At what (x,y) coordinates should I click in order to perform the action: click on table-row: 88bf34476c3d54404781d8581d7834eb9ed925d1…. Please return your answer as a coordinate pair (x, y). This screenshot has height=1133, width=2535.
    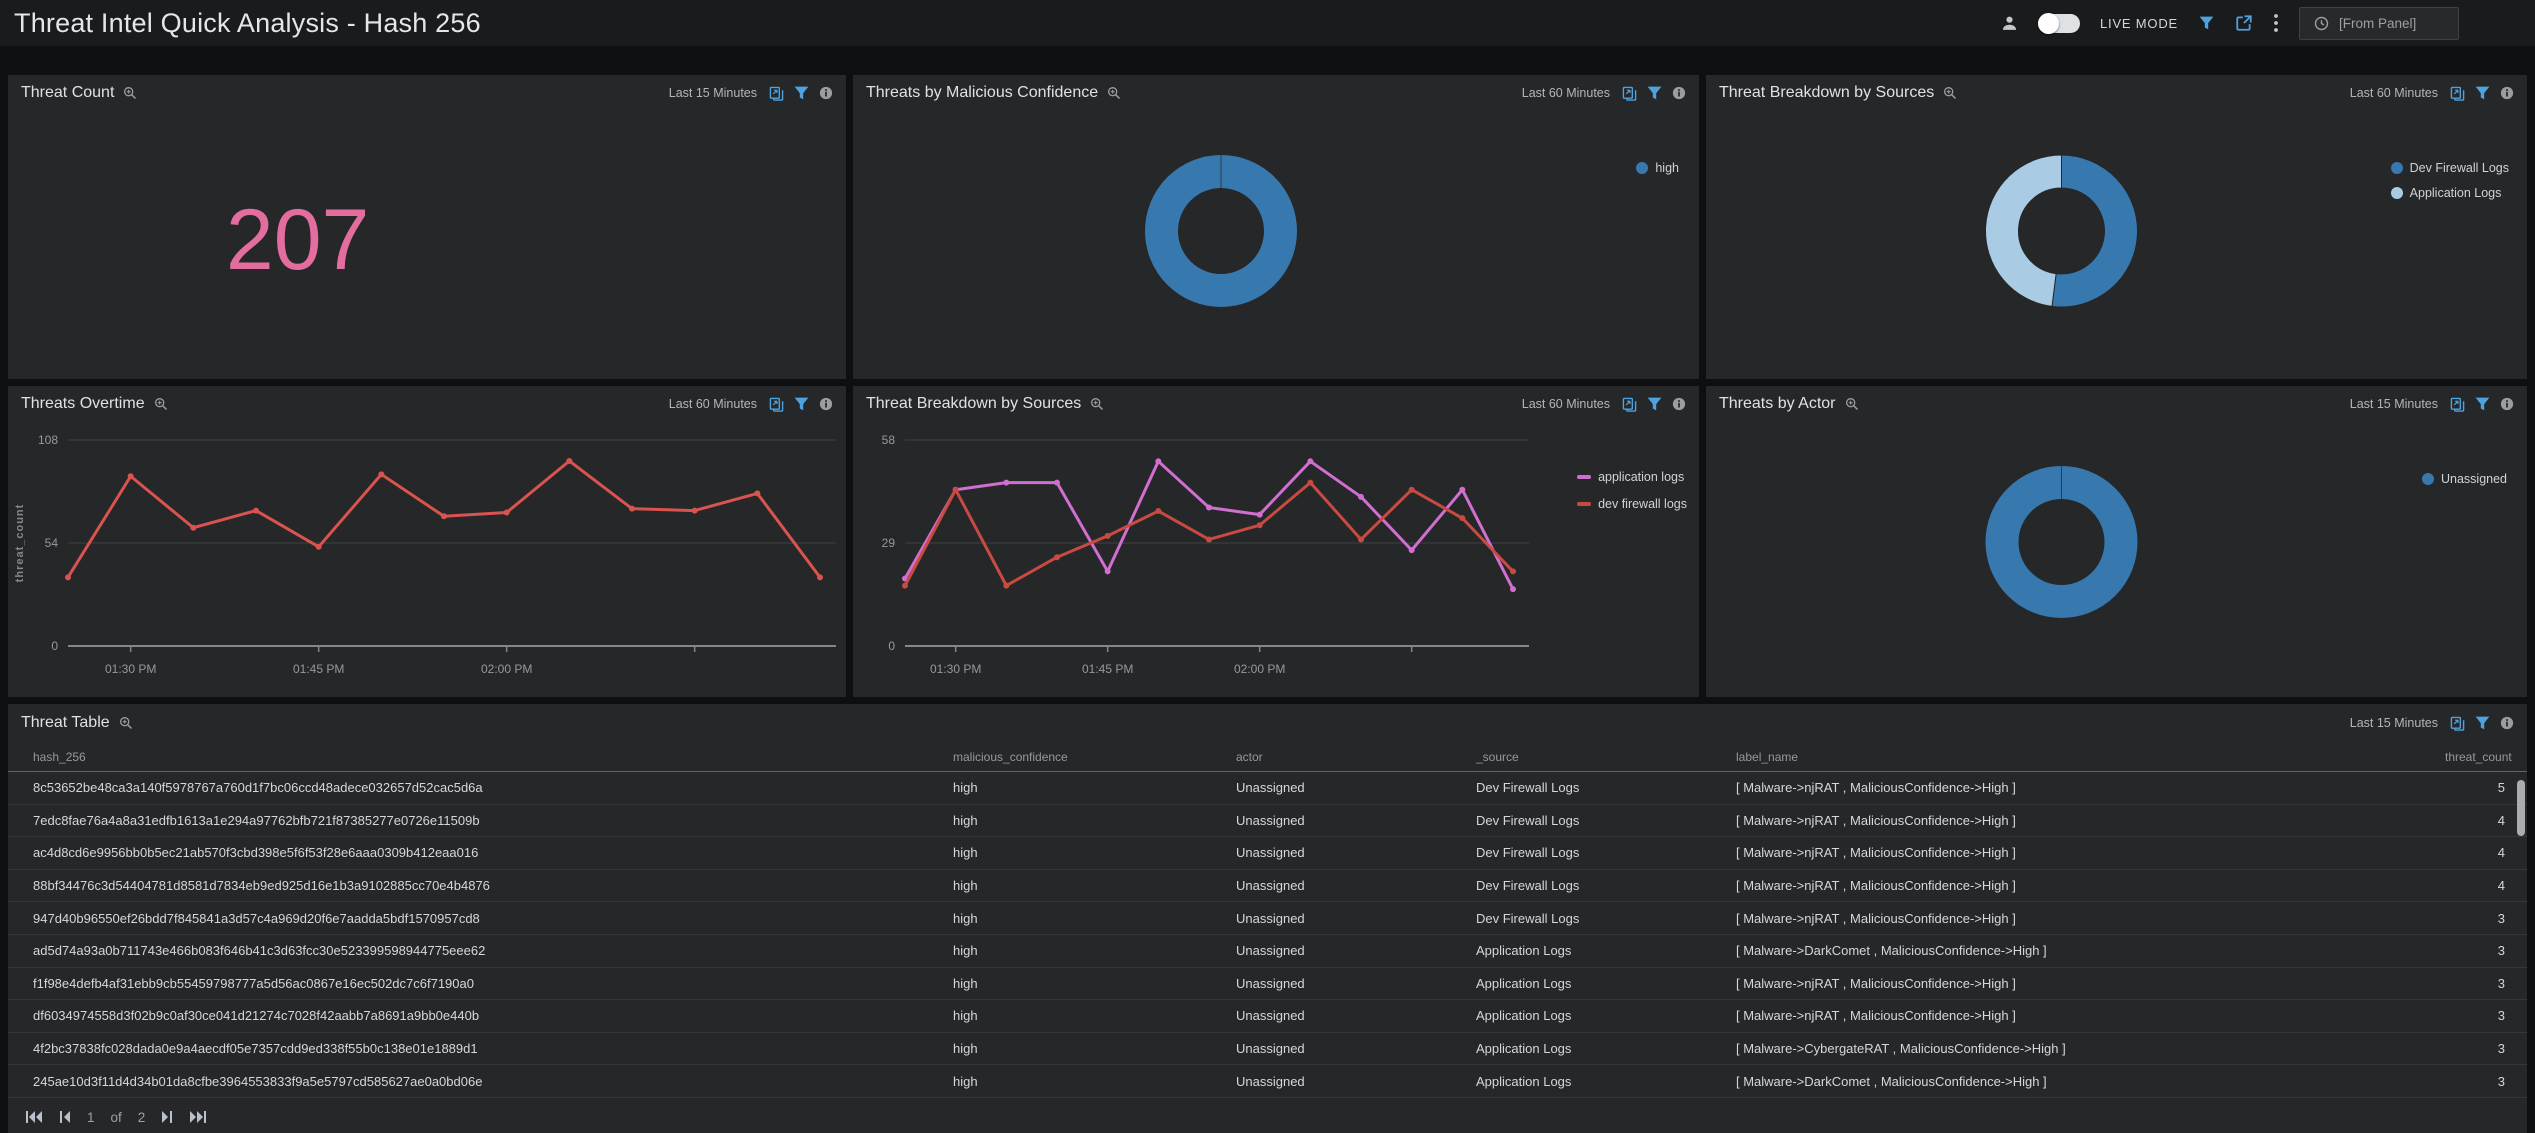
    Looking at the image, I should click on (1267, 886).